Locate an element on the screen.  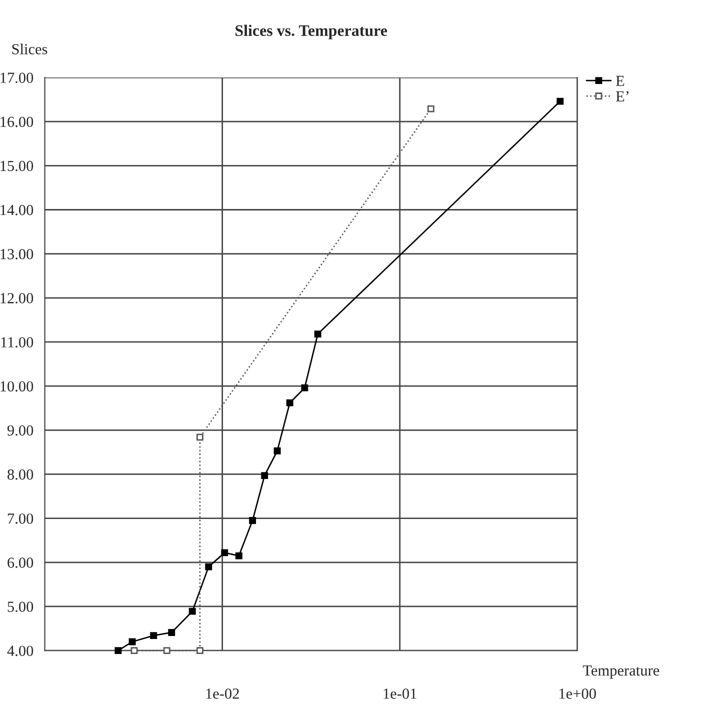
y-tick-label: 16.00 is located at coordinates (17, 122).